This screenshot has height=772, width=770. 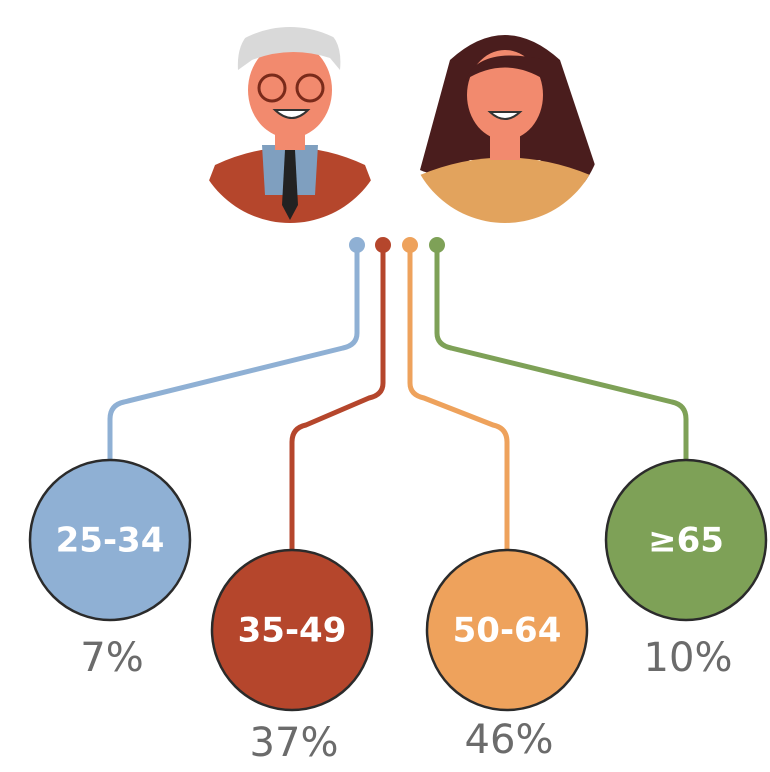 What do you see at coordinates (111, 658) in the screenshot?
I see `share-label: 7%` at bounding box center [111, 658].